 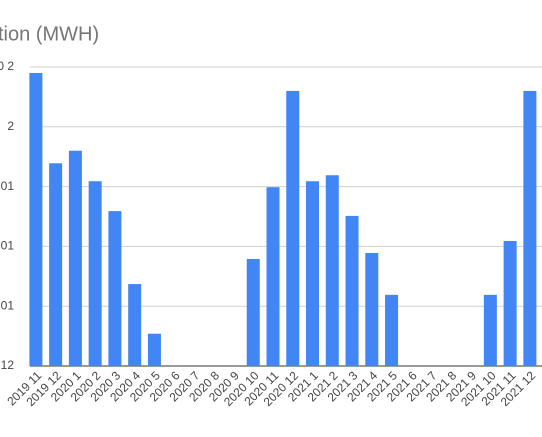 I want to click on y-tick-label: 12, so click(x=8, y=365).